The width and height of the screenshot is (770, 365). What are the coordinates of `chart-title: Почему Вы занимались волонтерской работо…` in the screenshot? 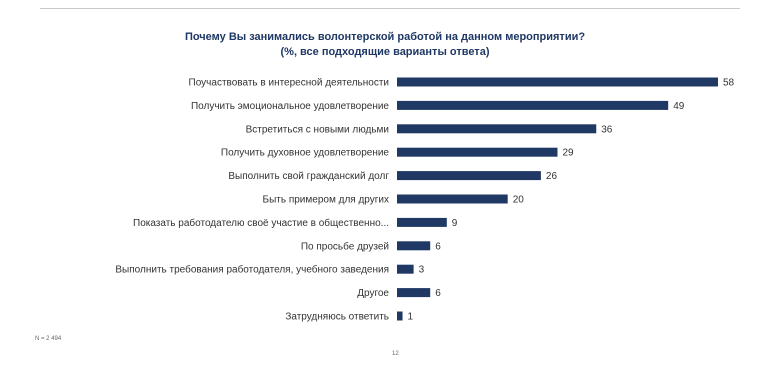 It's located at (385, 45).